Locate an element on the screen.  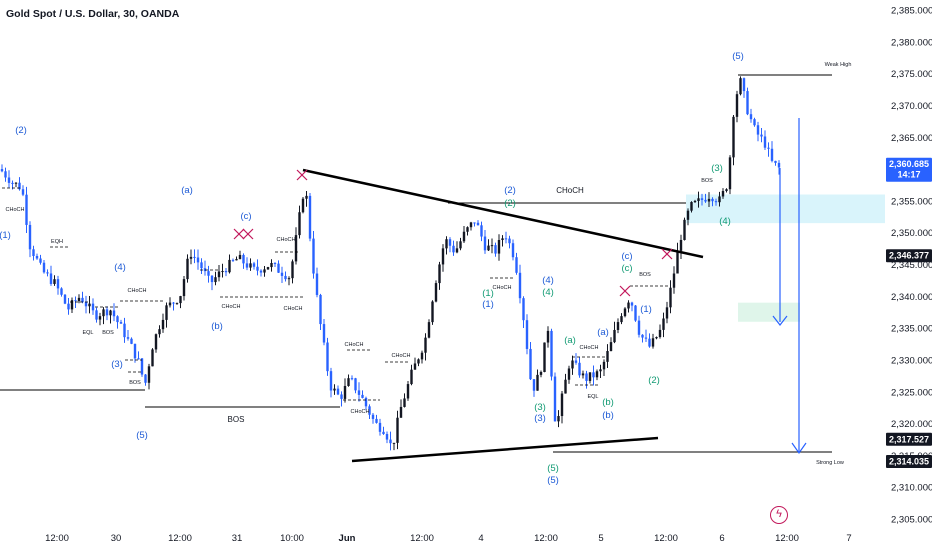
projection-arrowhead-short is located at coordinates (780, 320).